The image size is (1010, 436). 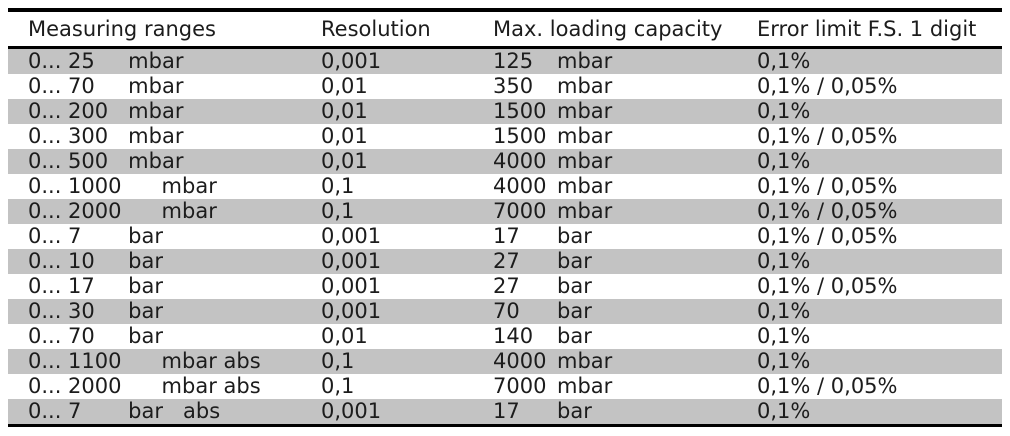 I want to click on table-row: 0... 7 bar 0,001 17 bar 0,1% / 0,05%, so click(x=505, y=236).